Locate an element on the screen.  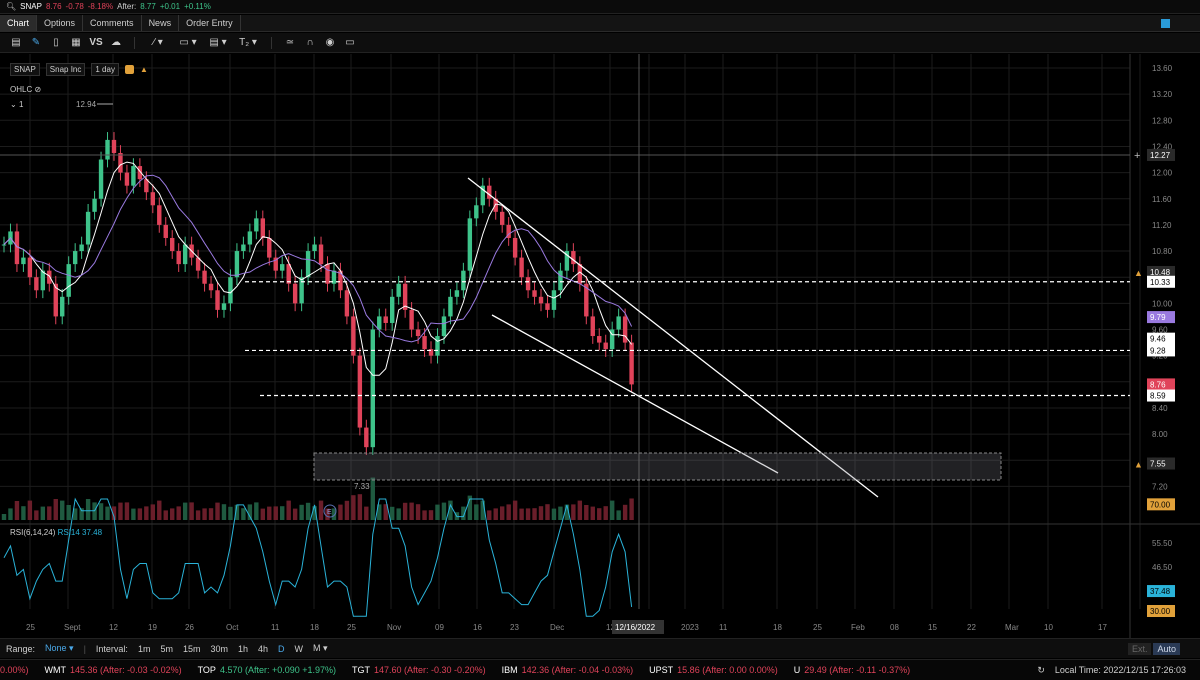
tab-comments: Comments is located at coordinates (112, 23).